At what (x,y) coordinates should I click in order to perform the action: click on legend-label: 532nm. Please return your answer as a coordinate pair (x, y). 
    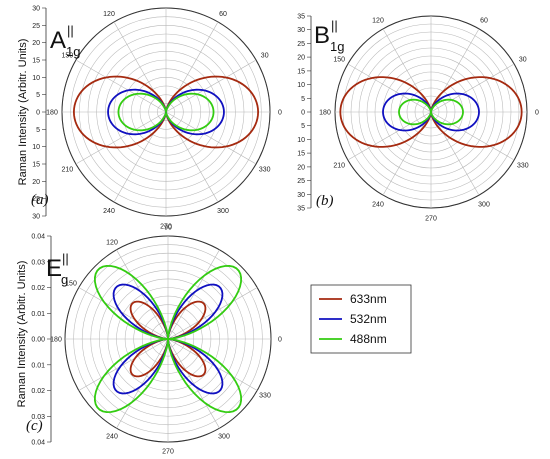
    Looking at the image, I should click on (368, 319).